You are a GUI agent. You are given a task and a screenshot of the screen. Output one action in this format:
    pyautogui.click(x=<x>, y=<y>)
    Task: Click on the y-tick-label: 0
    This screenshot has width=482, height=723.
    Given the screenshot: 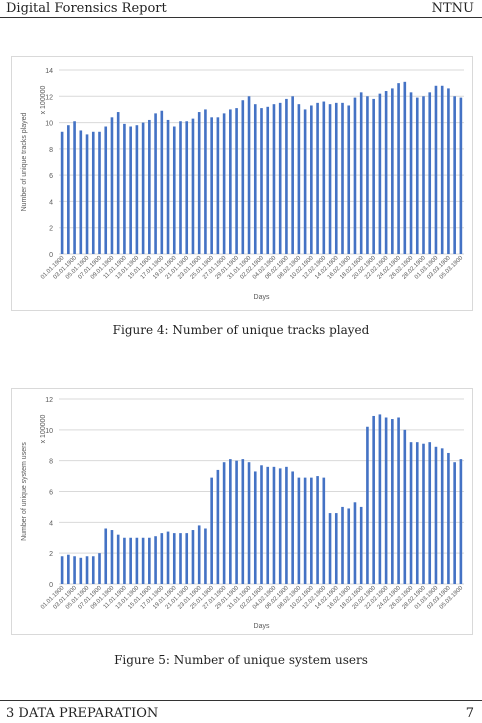 What is the action you would take?
    pyautogui.click(x=51, y=585)
    